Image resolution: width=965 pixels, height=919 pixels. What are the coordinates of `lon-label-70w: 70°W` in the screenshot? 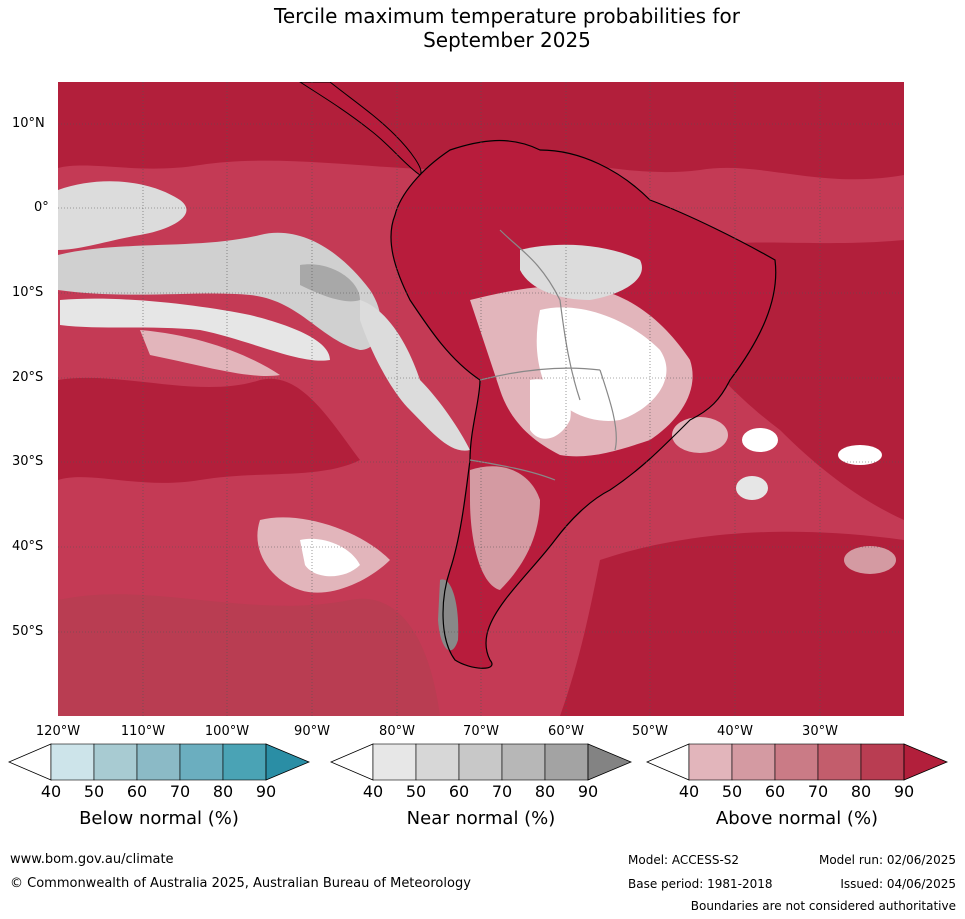 It's located at (481, 731).